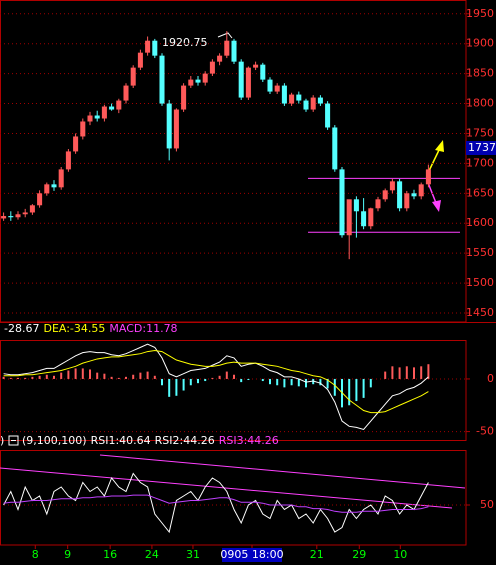 The image size is (496, 565). I want to click on header-text: RSI3:44.26, so click(249, 440).